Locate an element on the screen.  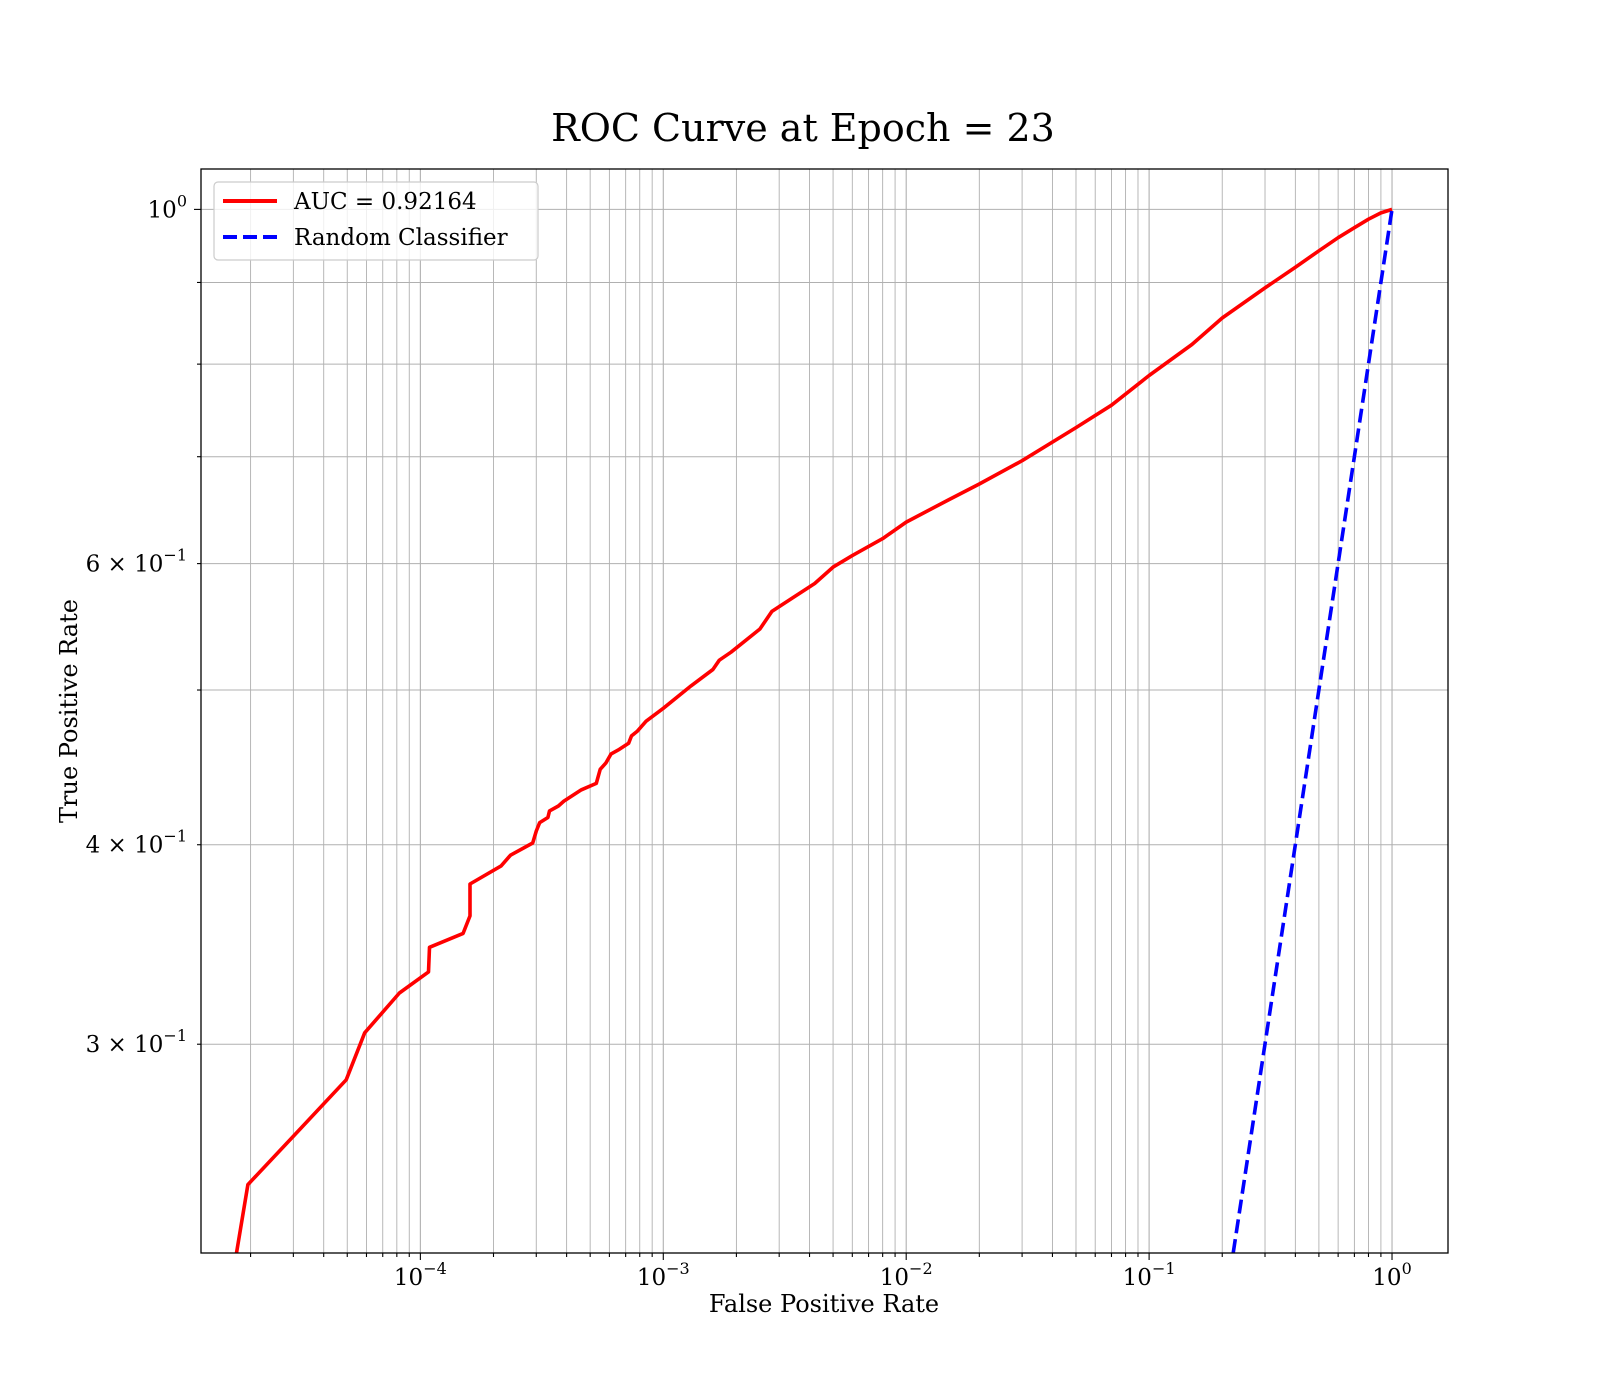
legend-label-auc: AUC = 0.92164 is located at coordinates (385, 202).